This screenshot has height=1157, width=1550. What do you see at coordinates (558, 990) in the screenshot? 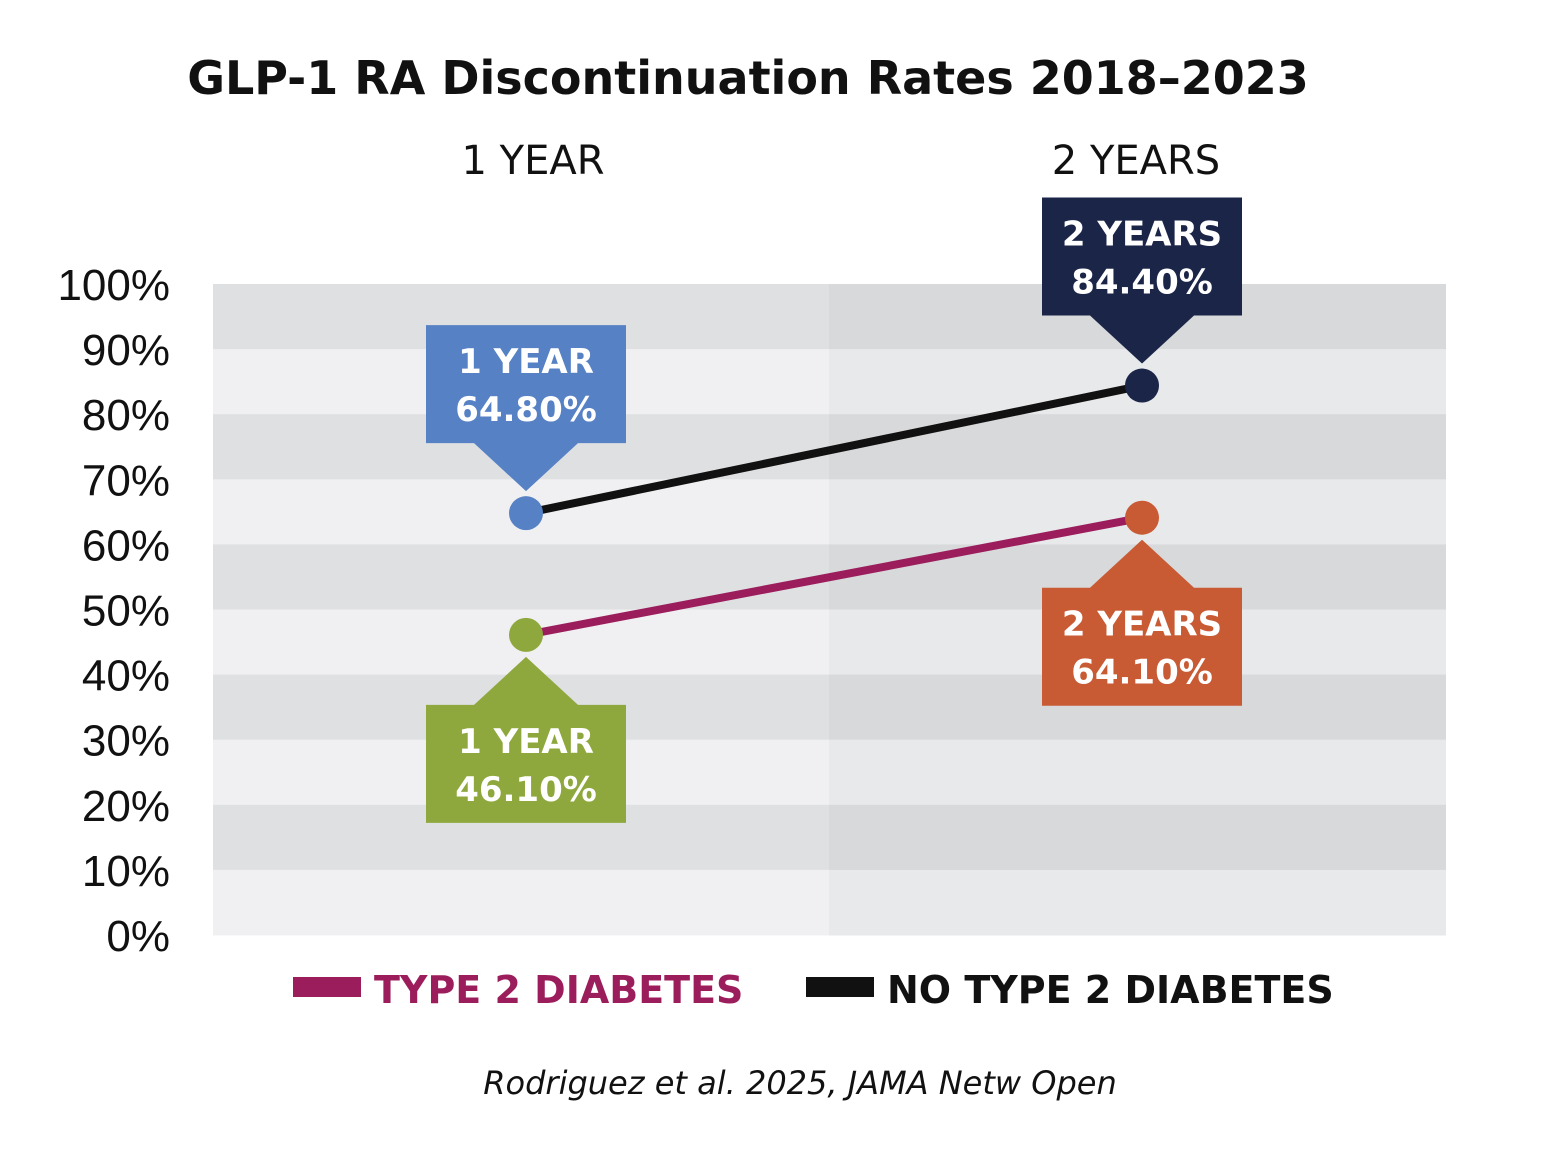
I see `legend-label-type-2-diabetes: TYPE 2 DIABETES` at bounding box center [558, 990].